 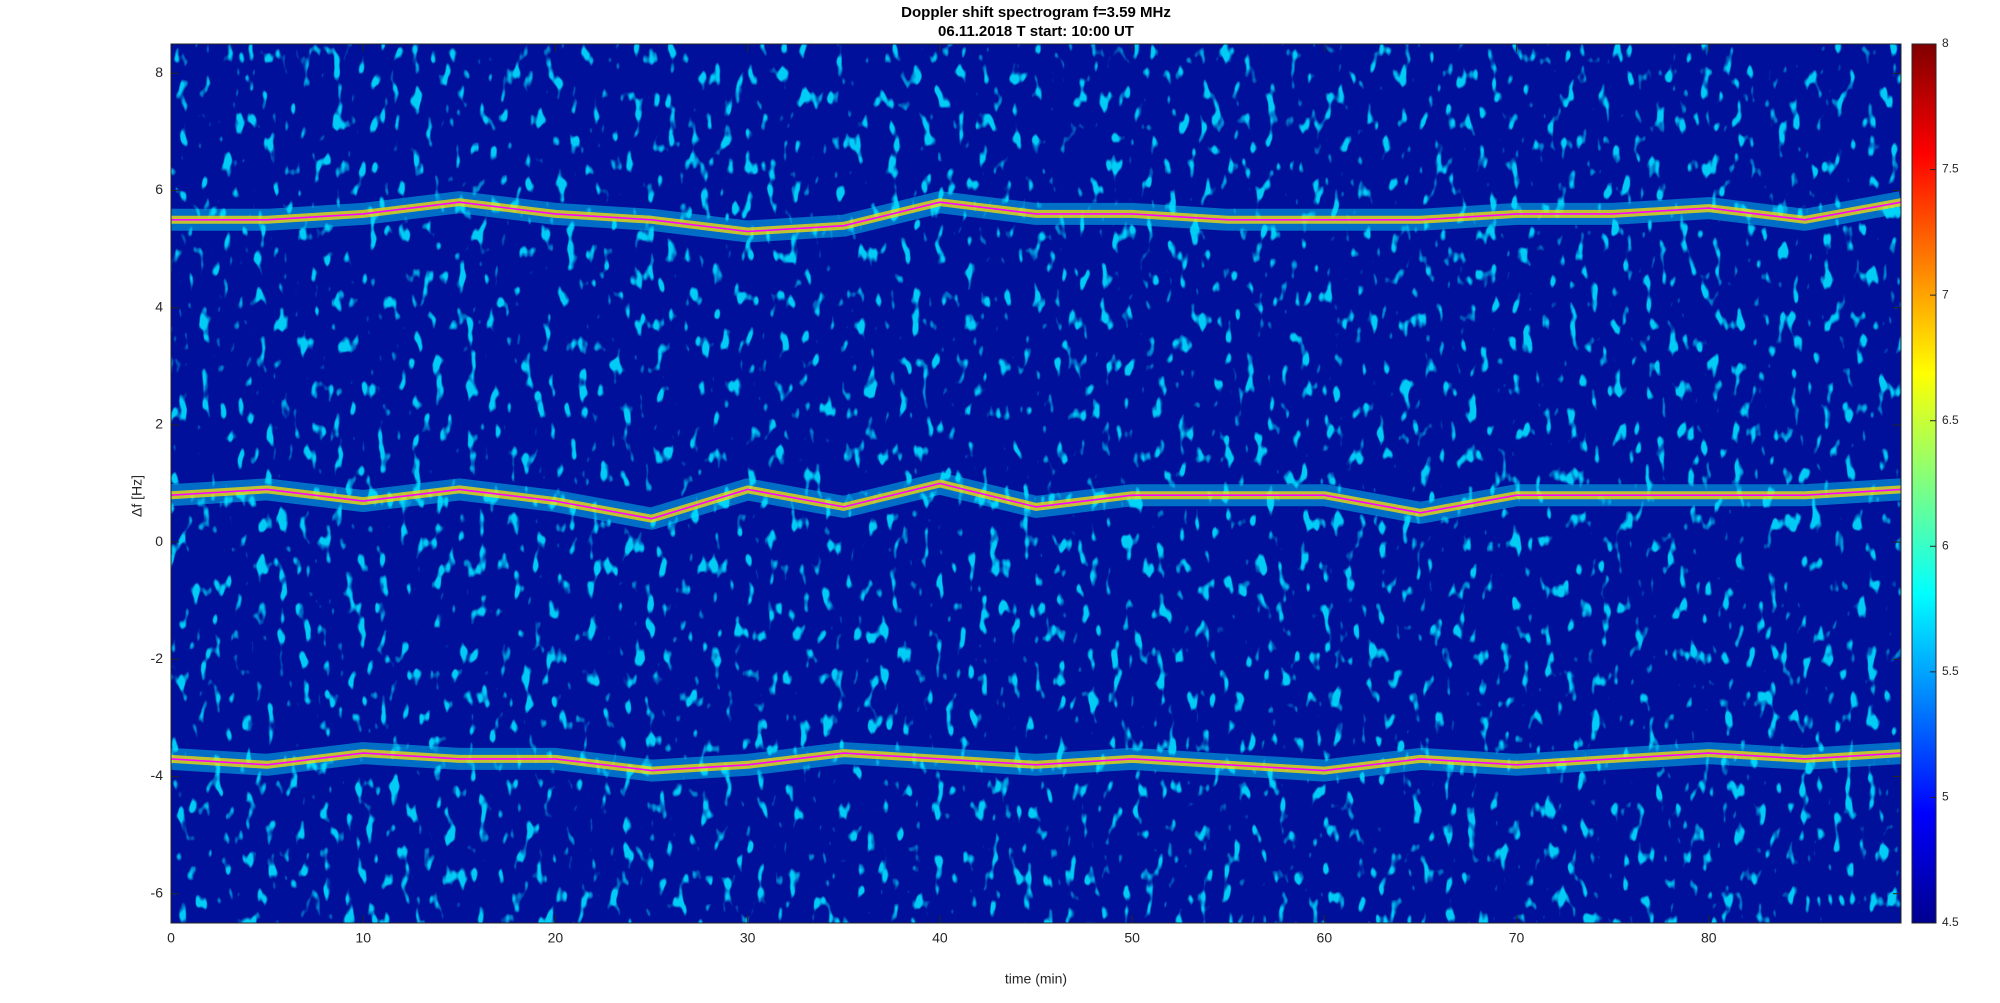 What do you see at coordinates (159, 72) in the screenshot?
I see `y-tick-label: 8` at bounding box center [159, 72].